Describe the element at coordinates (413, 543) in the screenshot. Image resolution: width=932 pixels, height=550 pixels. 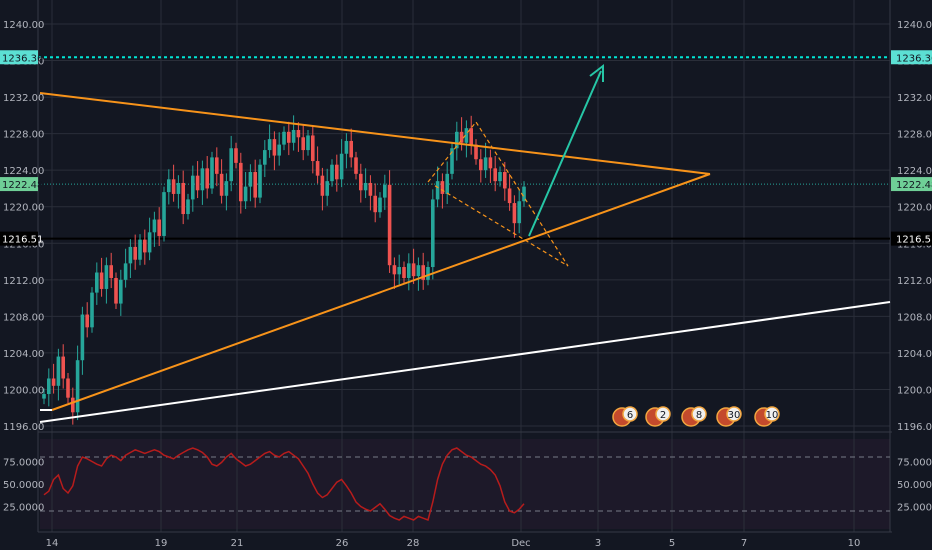
I see `time-tick-label: 28` at that location.